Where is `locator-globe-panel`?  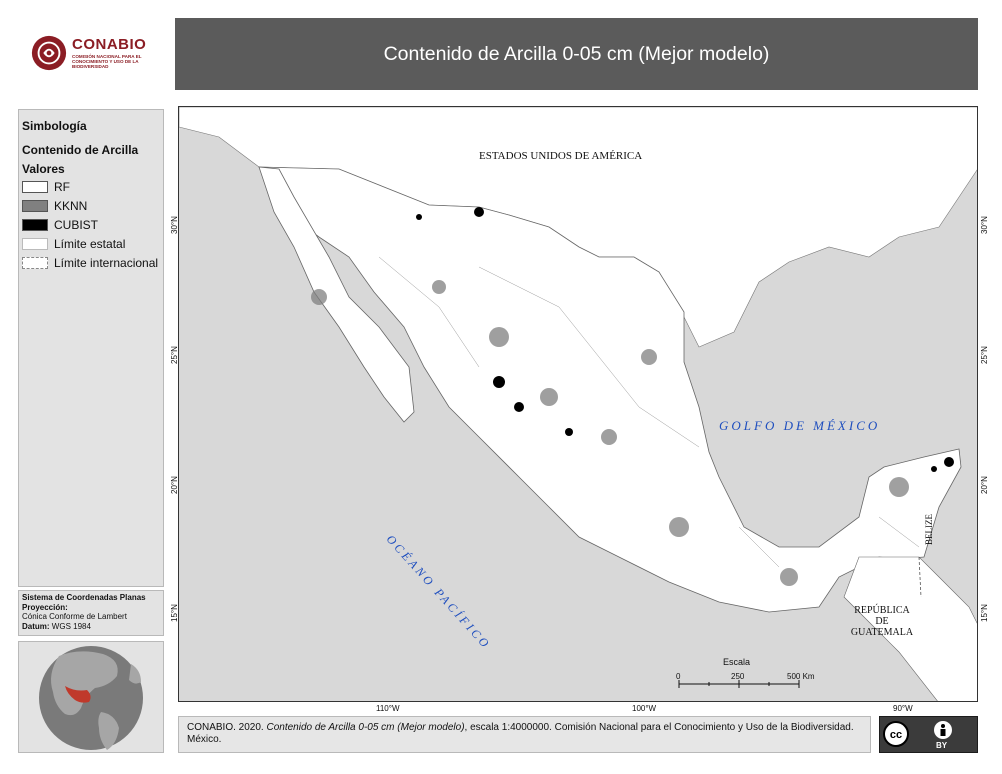 locator-globe-panel is located at coordinates (91, 697).